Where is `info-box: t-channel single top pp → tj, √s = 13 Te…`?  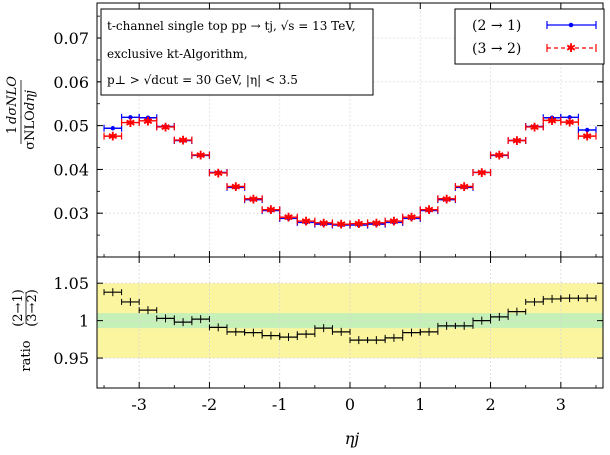 info-box: t-channel single top pp → tj, √s = 13 Te… is located at coordinates (237, 52).